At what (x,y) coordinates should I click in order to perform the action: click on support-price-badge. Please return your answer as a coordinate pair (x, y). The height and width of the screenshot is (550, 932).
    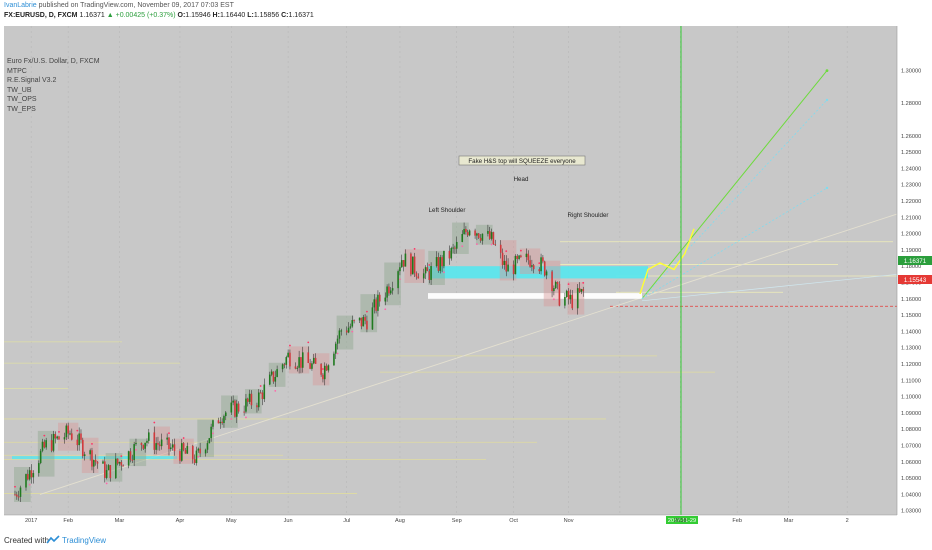
    Looking at the image, I should click on (915, 279).